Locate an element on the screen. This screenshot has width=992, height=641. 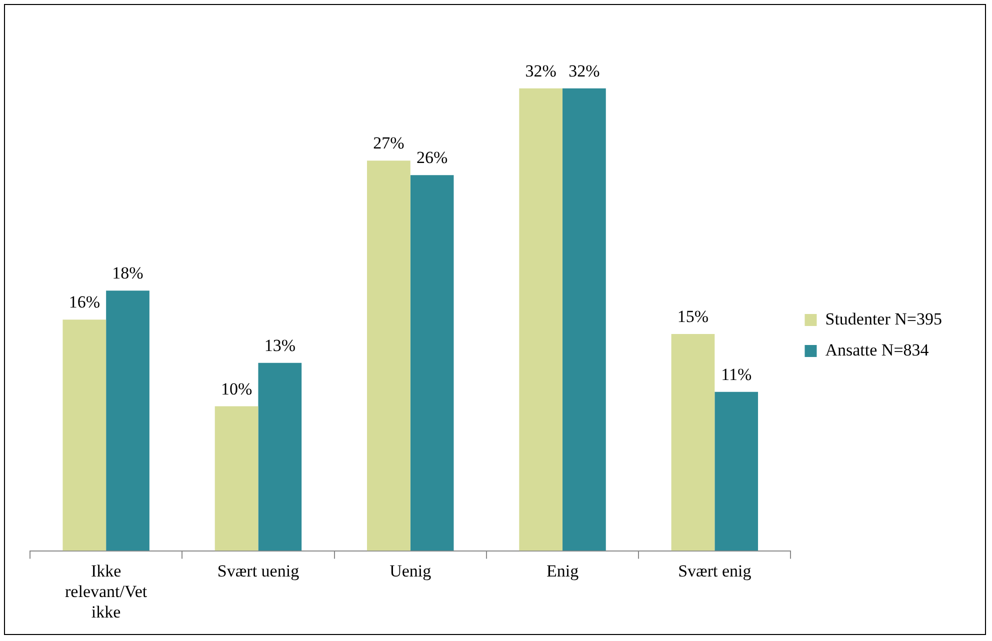
data-label: 18% is located at coordinates (128, 273).